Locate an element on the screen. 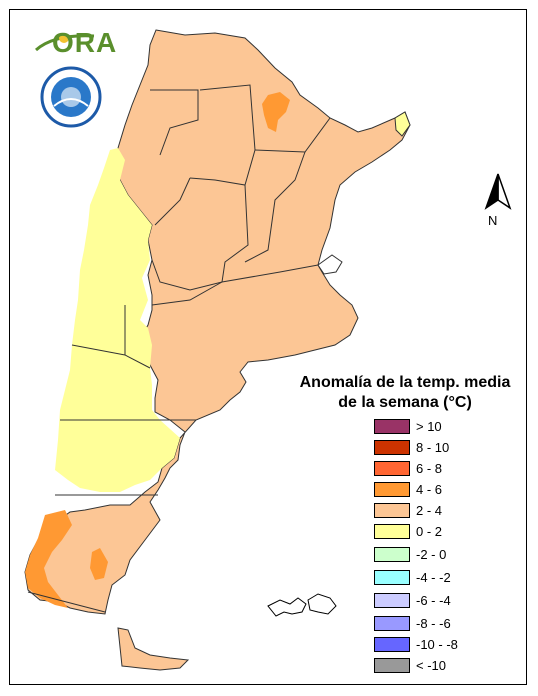  legend-label: -2 - 0 is located at coordinates (431, 554).